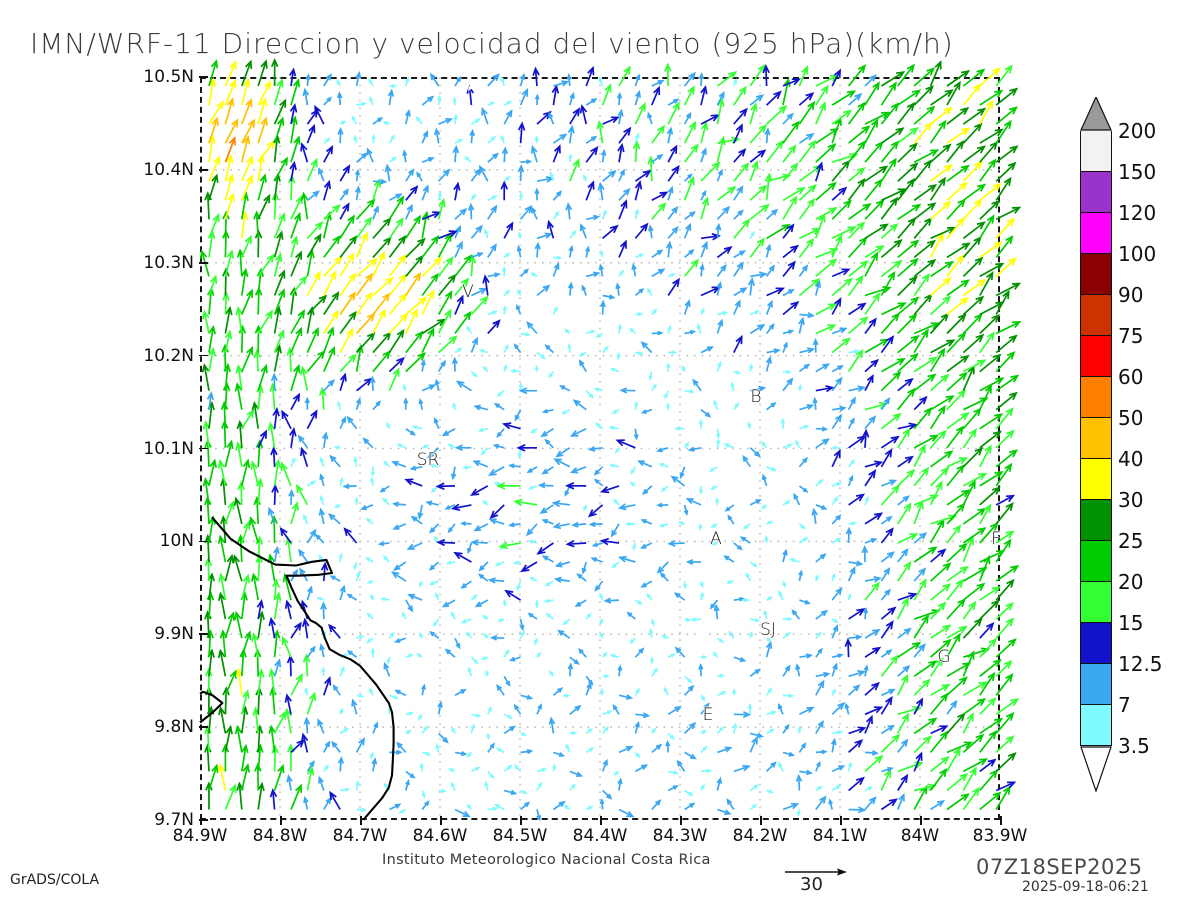 The height and width of the screenshot is (900, 1200). Describe the element at coordinates (428, 459) in the screenshot. I see `place-label-sr: SR` at that location.